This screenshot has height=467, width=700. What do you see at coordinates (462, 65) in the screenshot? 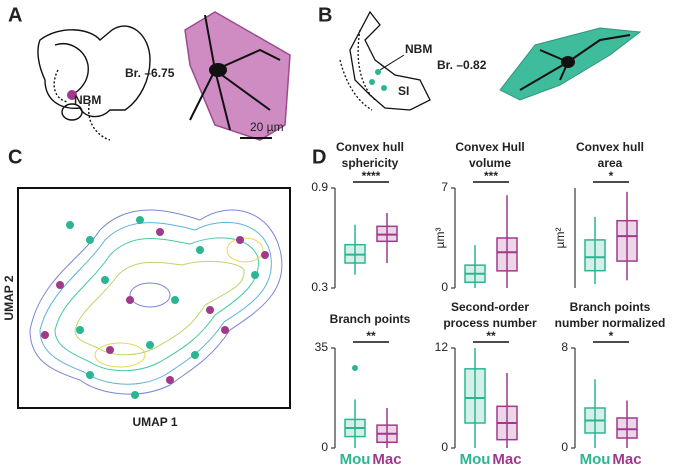
I see `bregma-label: Br. –0.82` at bounding box center [462, 65].